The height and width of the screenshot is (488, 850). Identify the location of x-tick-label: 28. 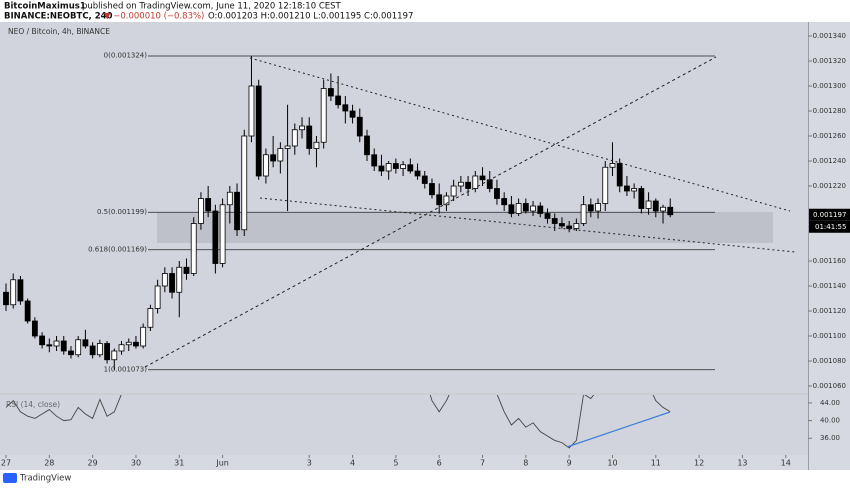
(49, 463).